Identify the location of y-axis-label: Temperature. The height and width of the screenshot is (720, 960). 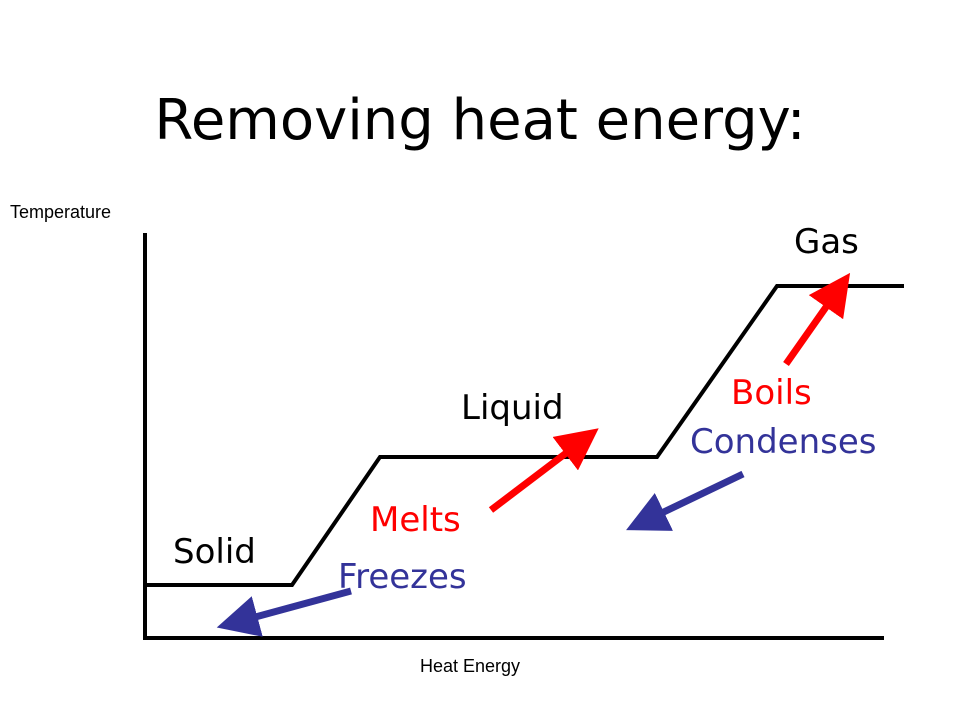
(61, 212).